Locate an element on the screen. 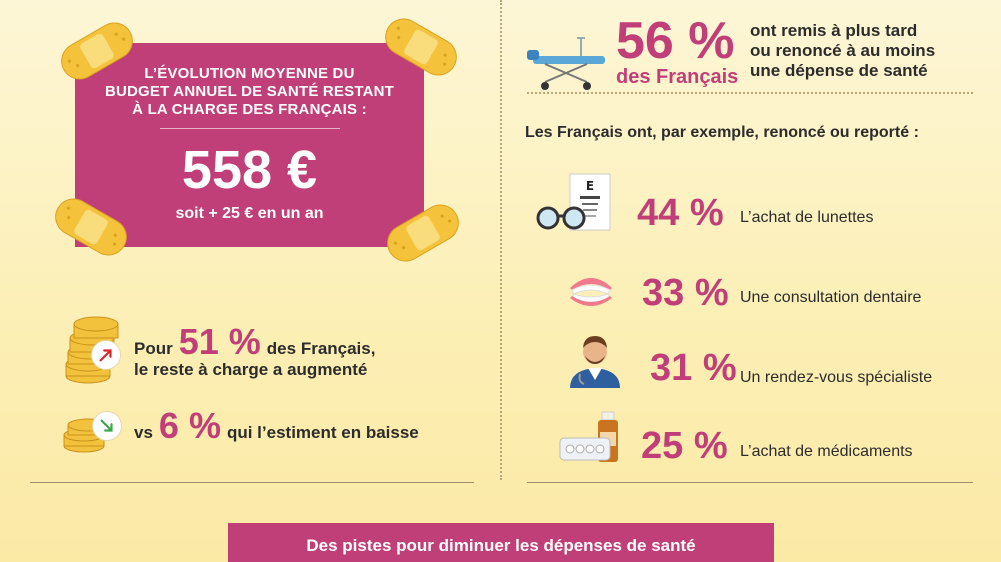 The height and width of the screenshot is (562, 1001). budget-value: 558 € is located at coordinates (249, 170).